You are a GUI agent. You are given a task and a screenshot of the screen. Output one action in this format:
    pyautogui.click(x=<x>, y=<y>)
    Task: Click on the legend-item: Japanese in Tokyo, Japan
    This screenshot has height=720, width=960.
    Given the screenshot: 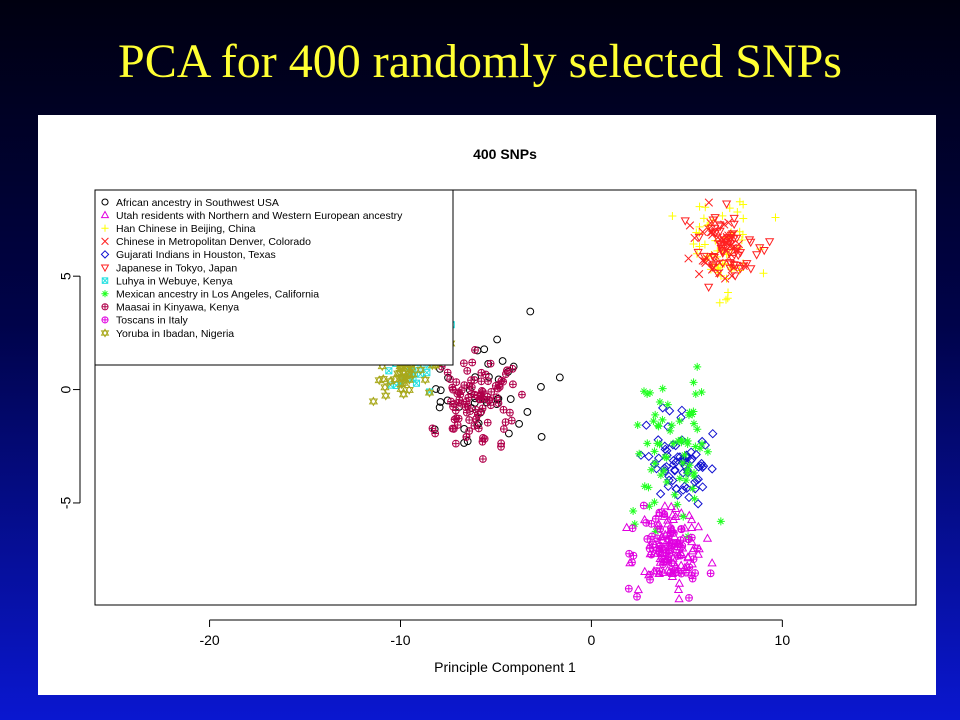 What is the action you would take?
    pyautogui.click(x=168, y=268)
    